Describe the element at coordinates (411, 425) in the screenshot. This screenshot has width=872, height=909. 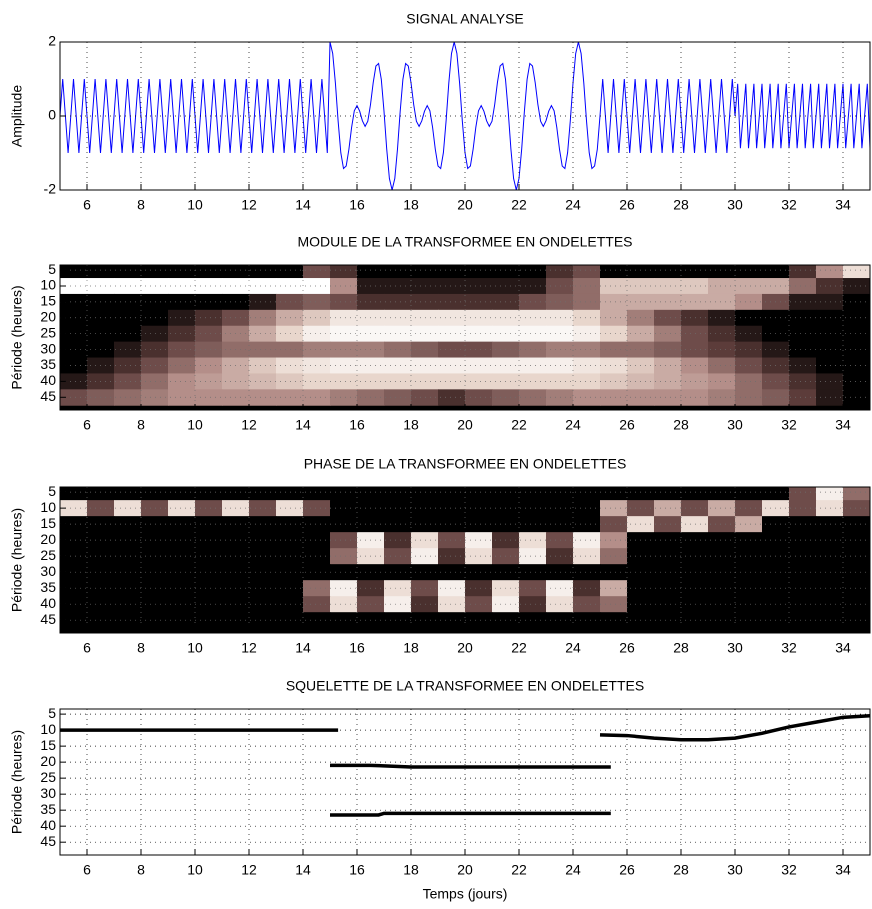
I see `x-tick-label: 18` at that location.